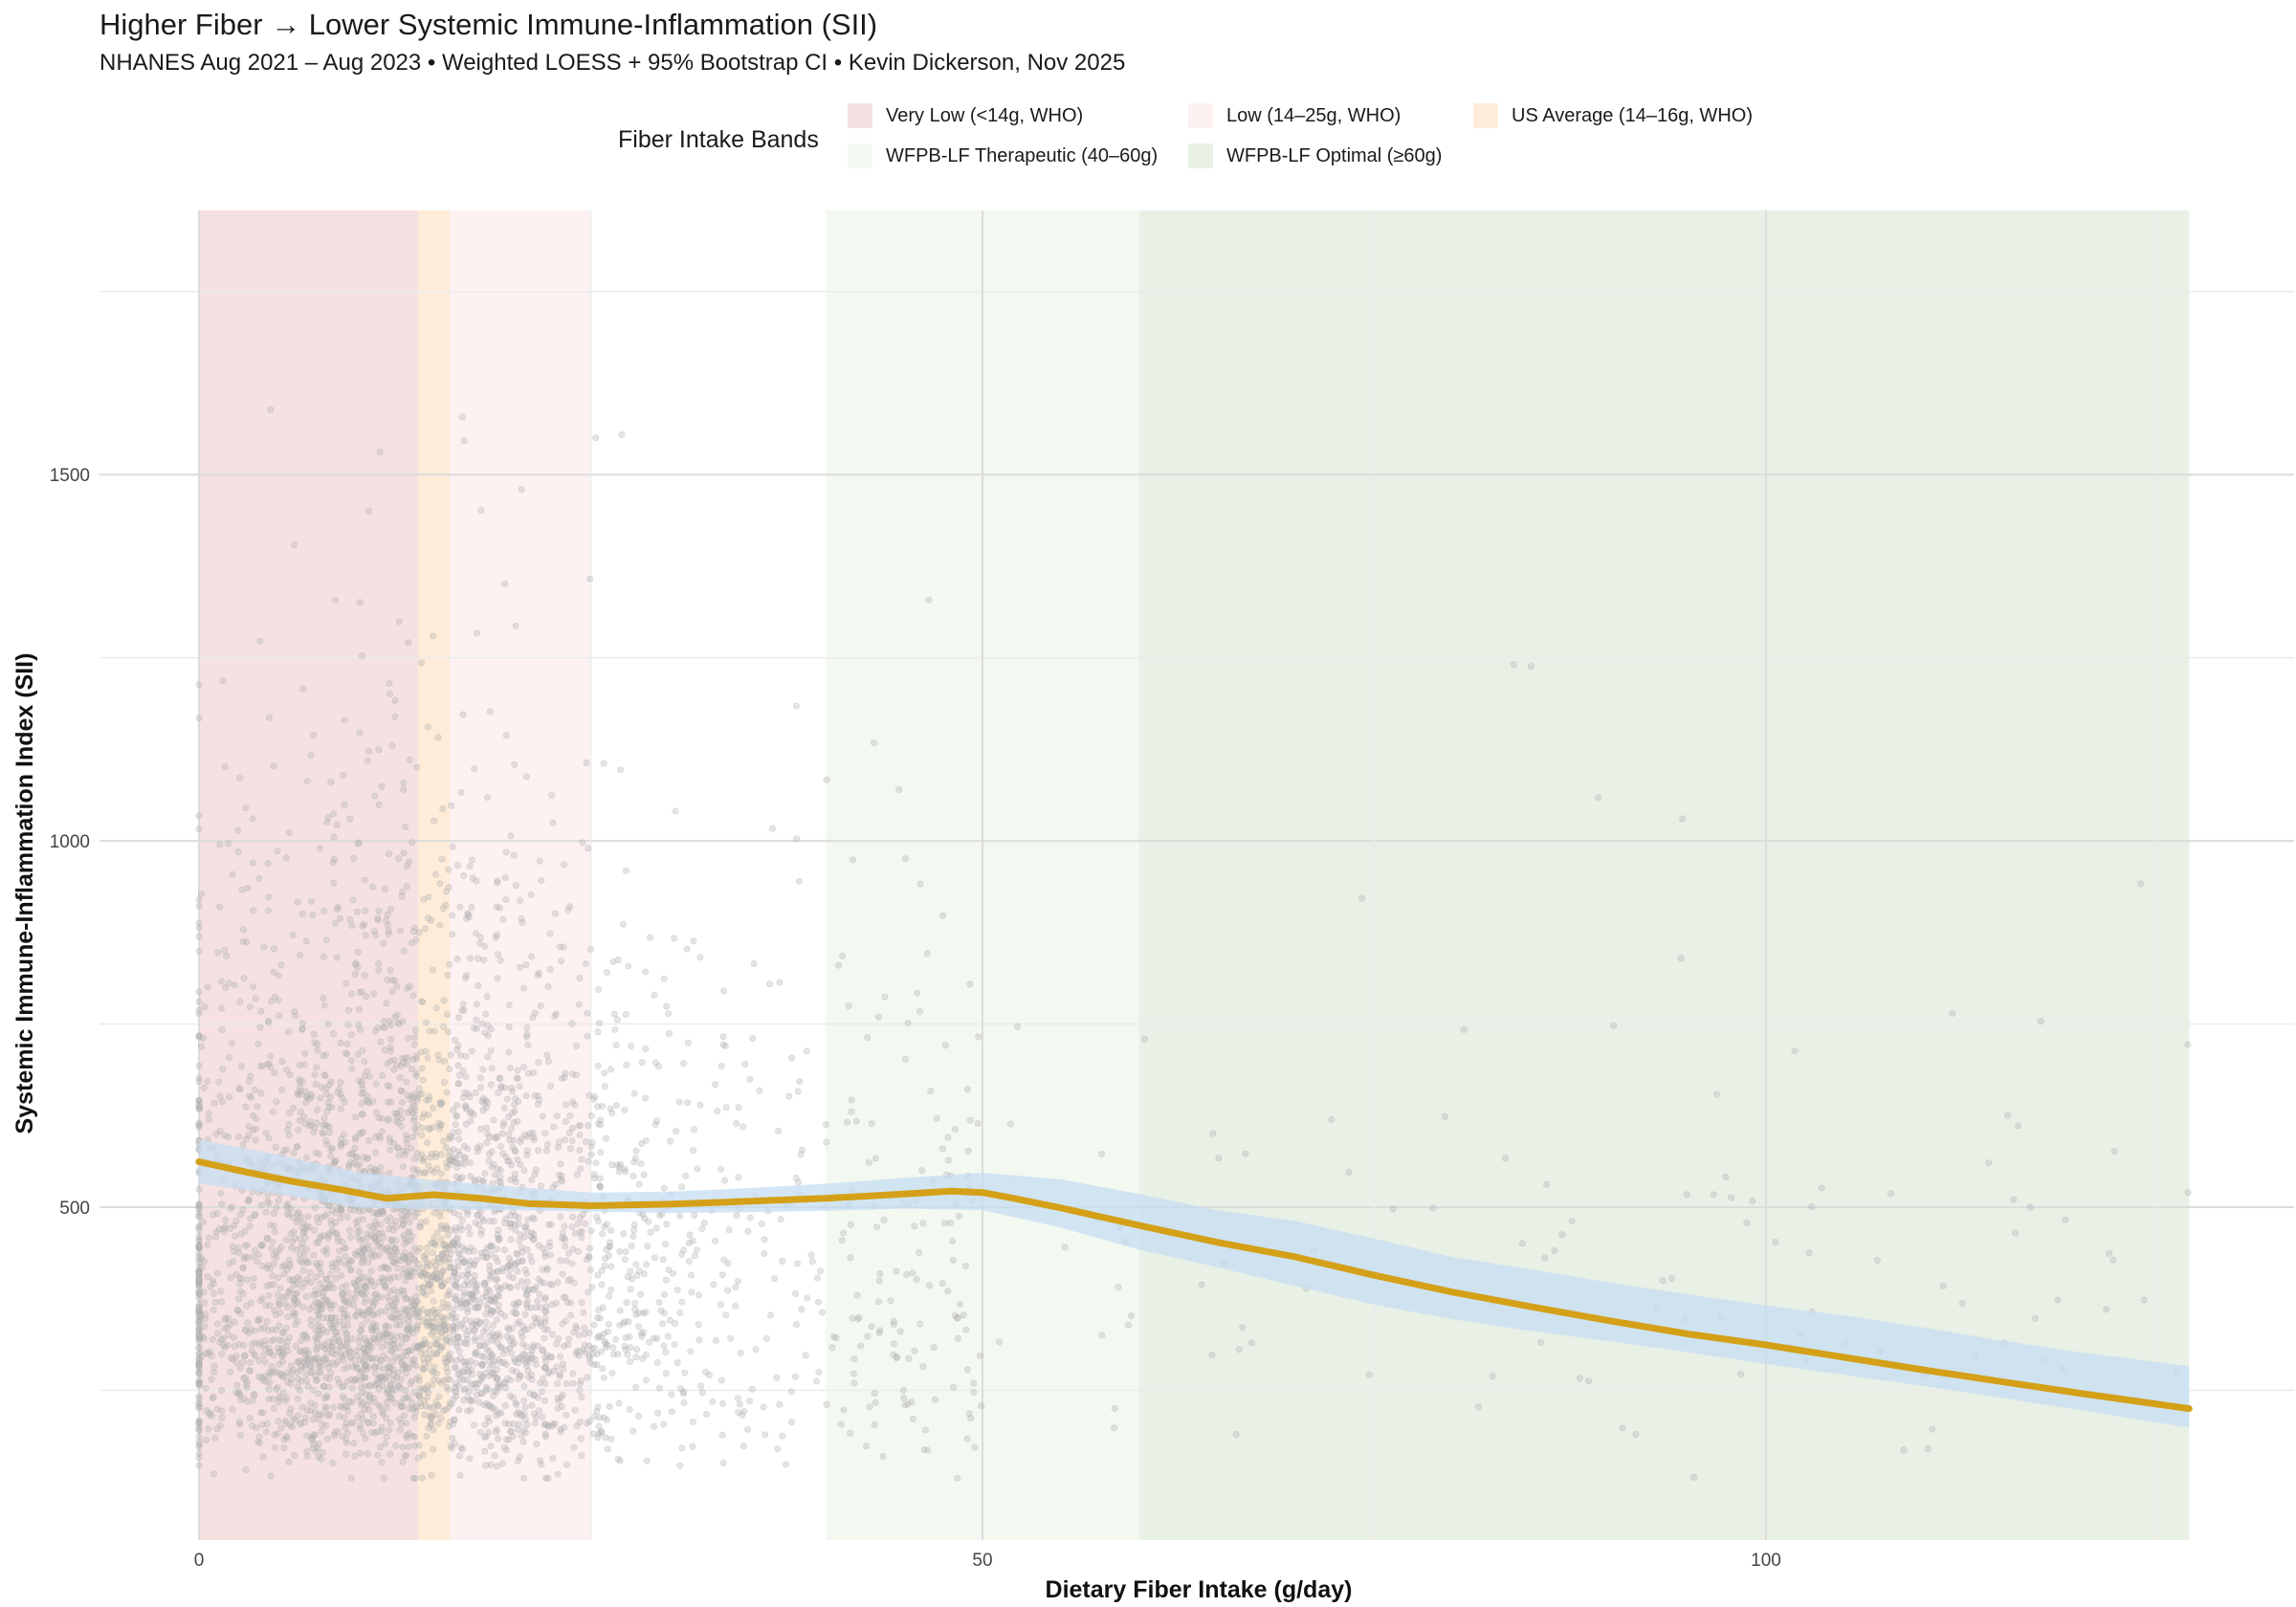  I want to click on y-tick-label: 1500, so click(70, 476).